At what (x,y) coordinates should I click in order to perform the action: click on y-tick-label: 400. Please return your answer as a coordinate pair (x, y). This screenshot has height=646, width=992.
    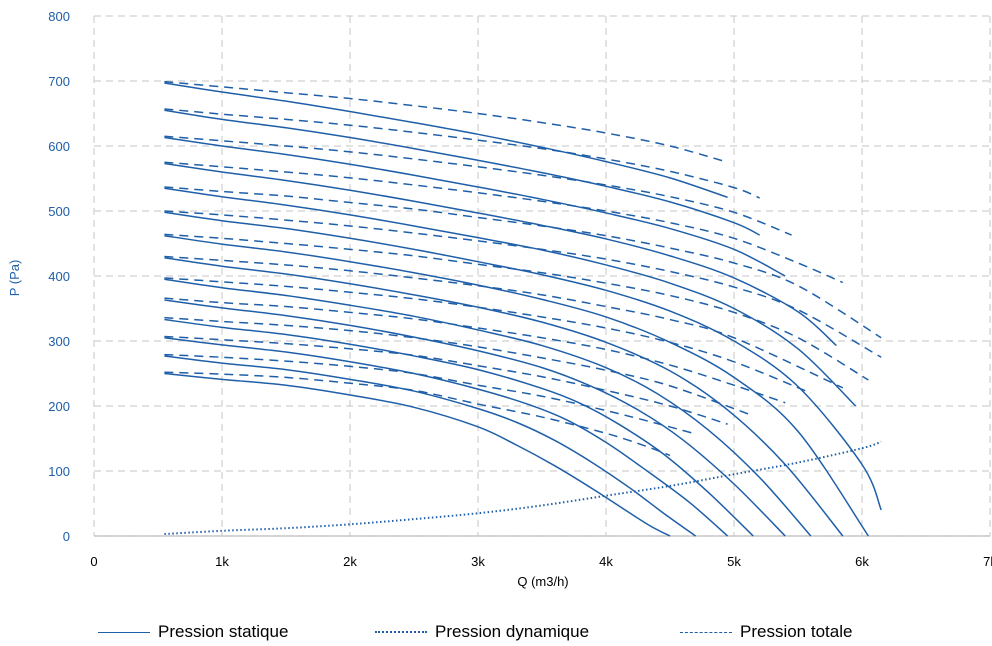
    Looking at the image, I should click on (59, 276).